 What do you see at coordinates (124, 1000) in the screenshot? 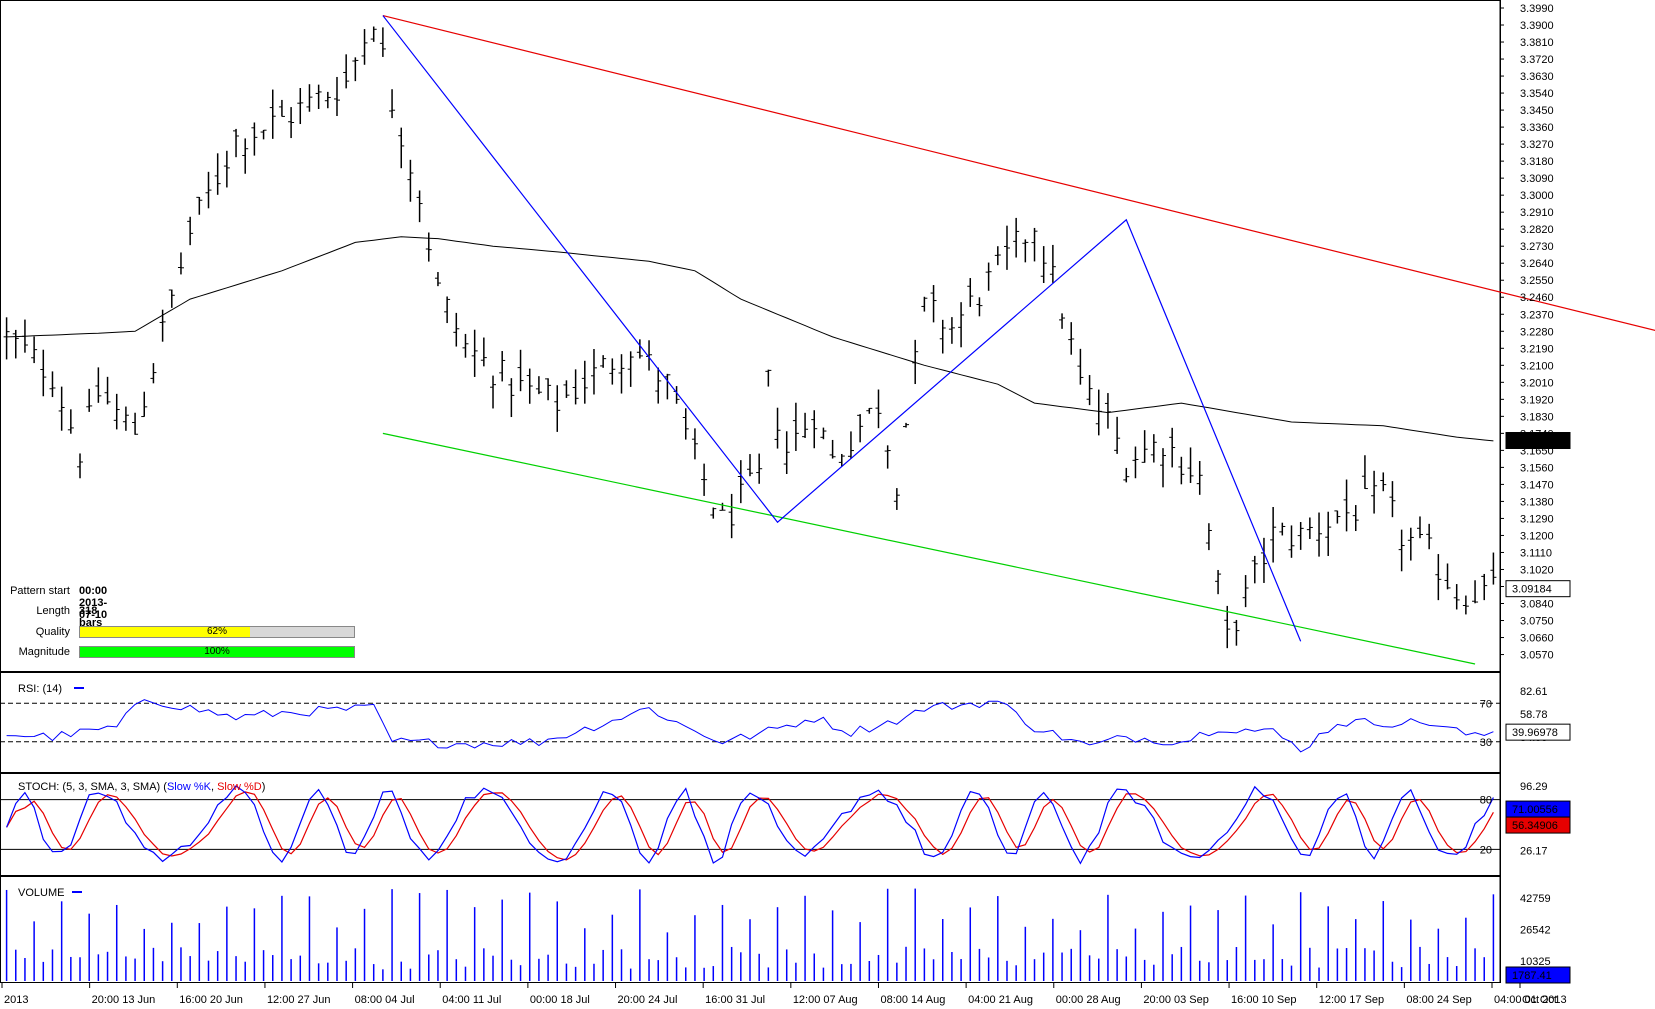
I see `x-tick-label: 20:00 13 Jun` at bounding box center [124, 1000].